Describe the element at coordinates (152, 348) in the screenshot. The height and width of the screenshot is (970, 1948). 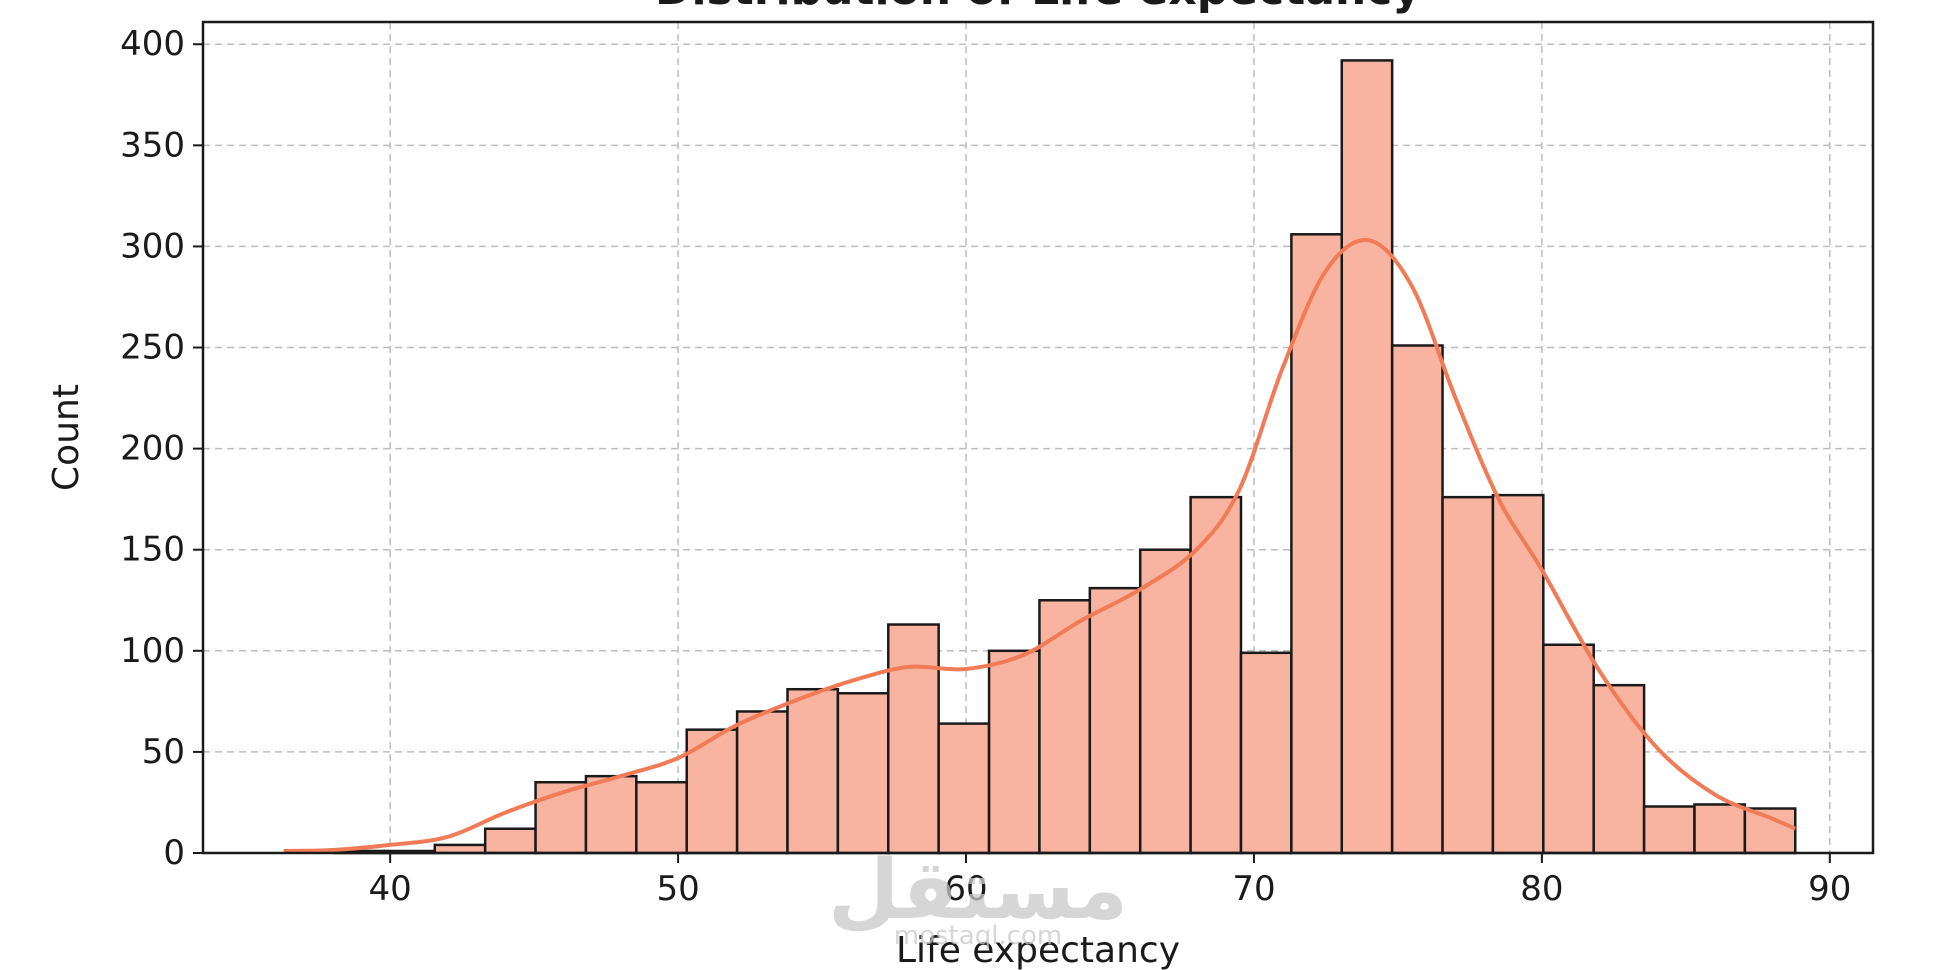
I see `y-tick-label: 250` at that location.